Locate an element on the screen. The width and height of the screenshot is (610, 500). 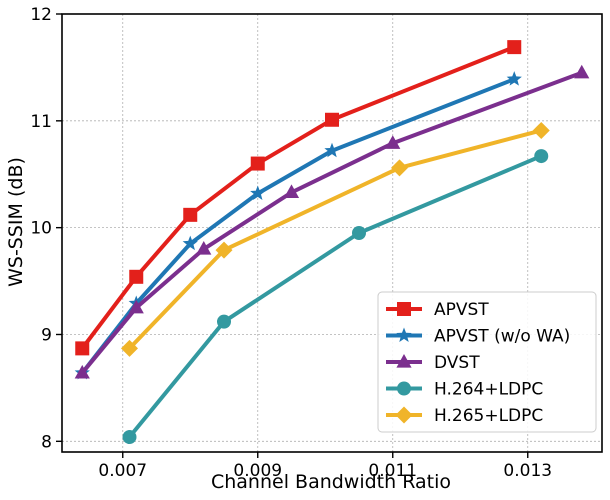
y-tick-labels: 8 9 10 11 12 is located at coordinates (41, 228).